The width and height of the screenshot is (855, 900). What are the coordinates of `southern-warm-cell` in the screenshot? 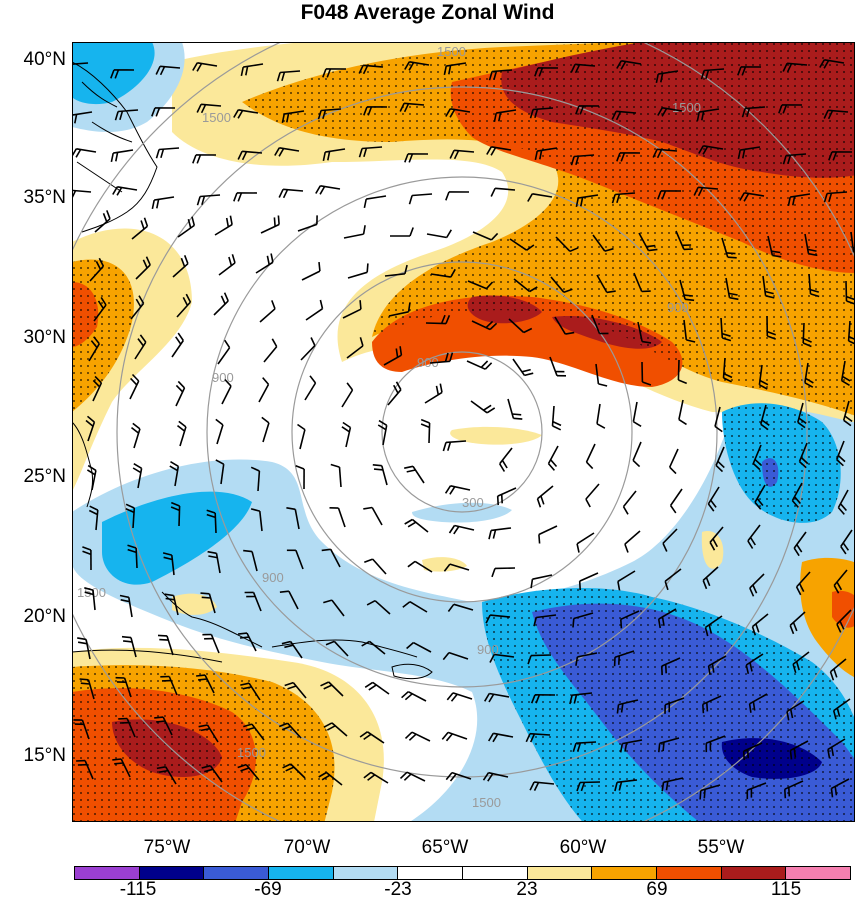 It's located at (444, 564).